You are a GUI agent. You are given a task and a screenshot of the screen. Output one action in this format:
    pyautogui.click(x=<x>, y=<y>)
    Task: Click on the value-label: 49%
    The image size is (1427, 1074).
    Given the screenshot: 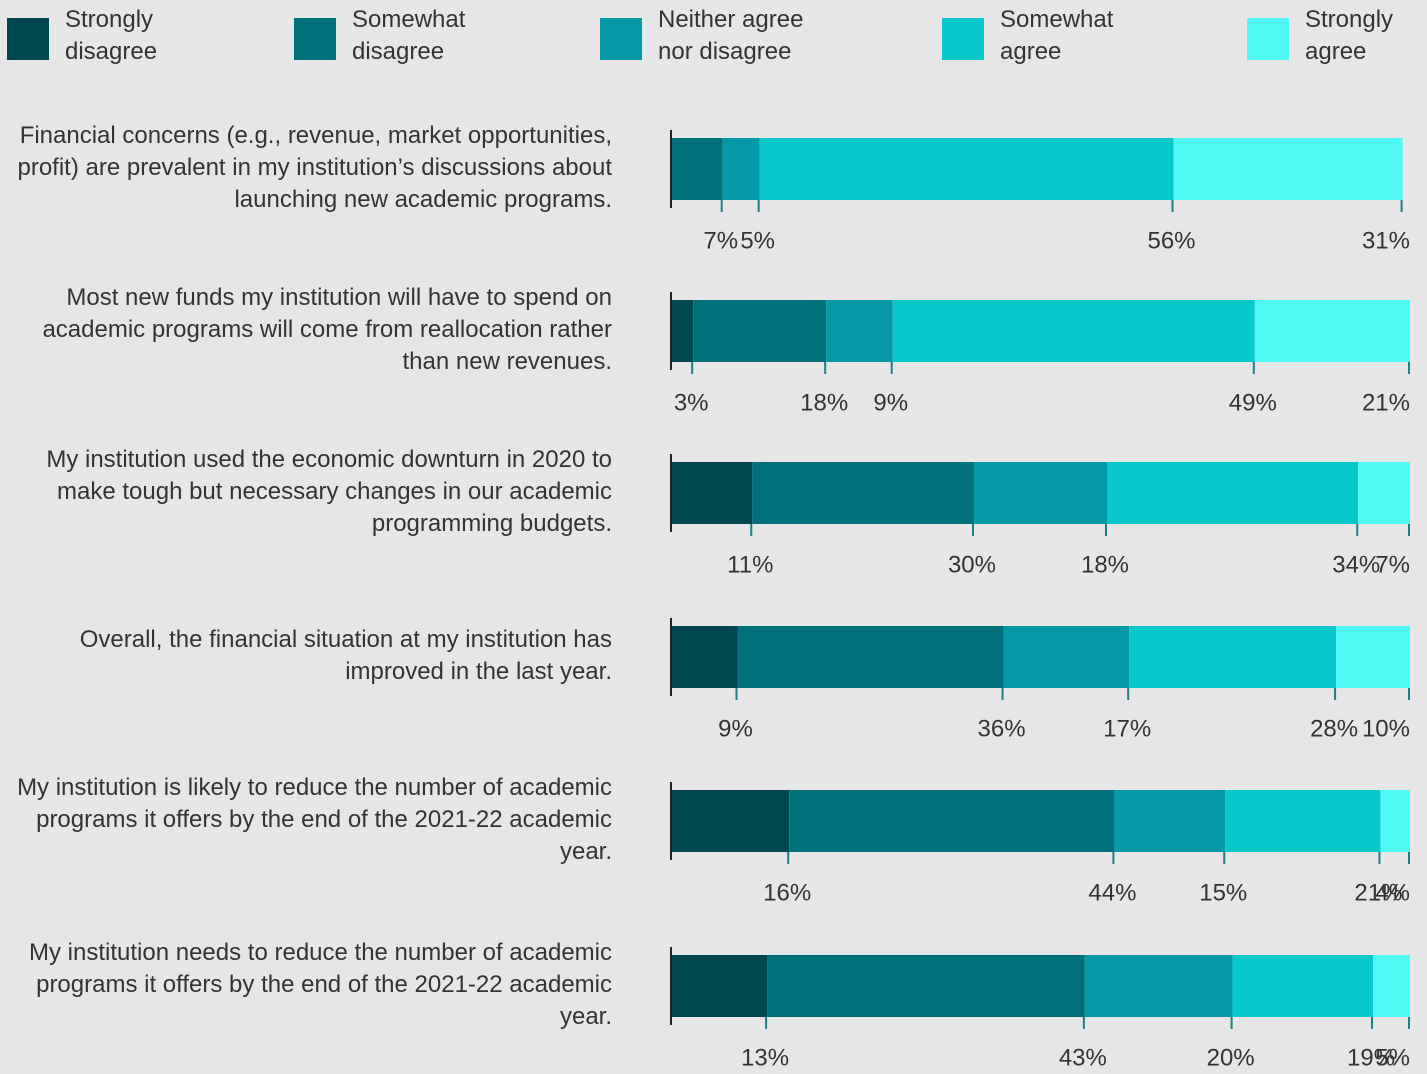 What is the action you would take?
    pyautogui.click(x=1253, y=402)
    